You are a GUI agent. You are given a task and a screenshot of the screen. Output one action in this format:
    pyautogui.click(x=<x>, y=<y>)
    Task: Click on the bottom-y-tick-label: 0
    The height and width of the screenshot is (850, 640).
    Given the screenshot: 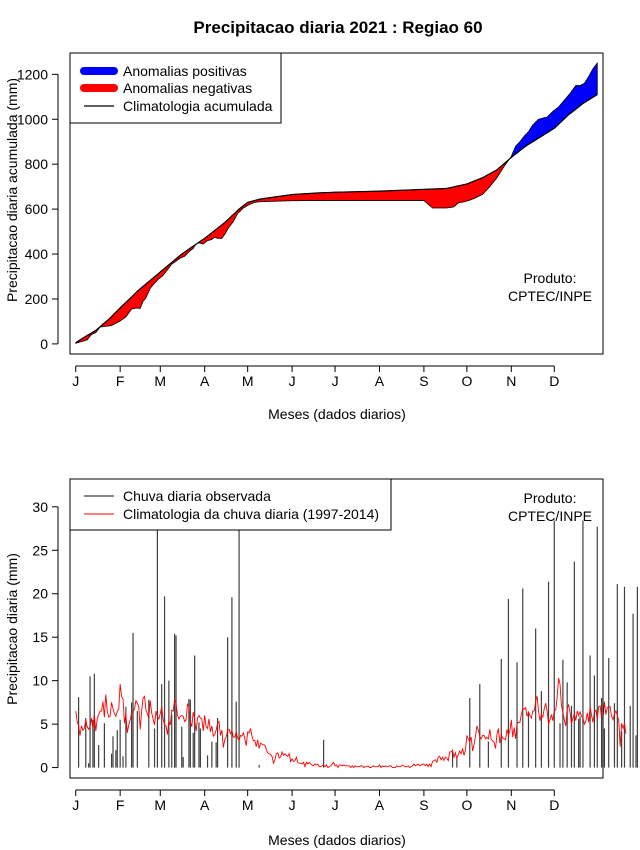 What is the action you would take?
    pyautogui.click(x=44, y=768)
    